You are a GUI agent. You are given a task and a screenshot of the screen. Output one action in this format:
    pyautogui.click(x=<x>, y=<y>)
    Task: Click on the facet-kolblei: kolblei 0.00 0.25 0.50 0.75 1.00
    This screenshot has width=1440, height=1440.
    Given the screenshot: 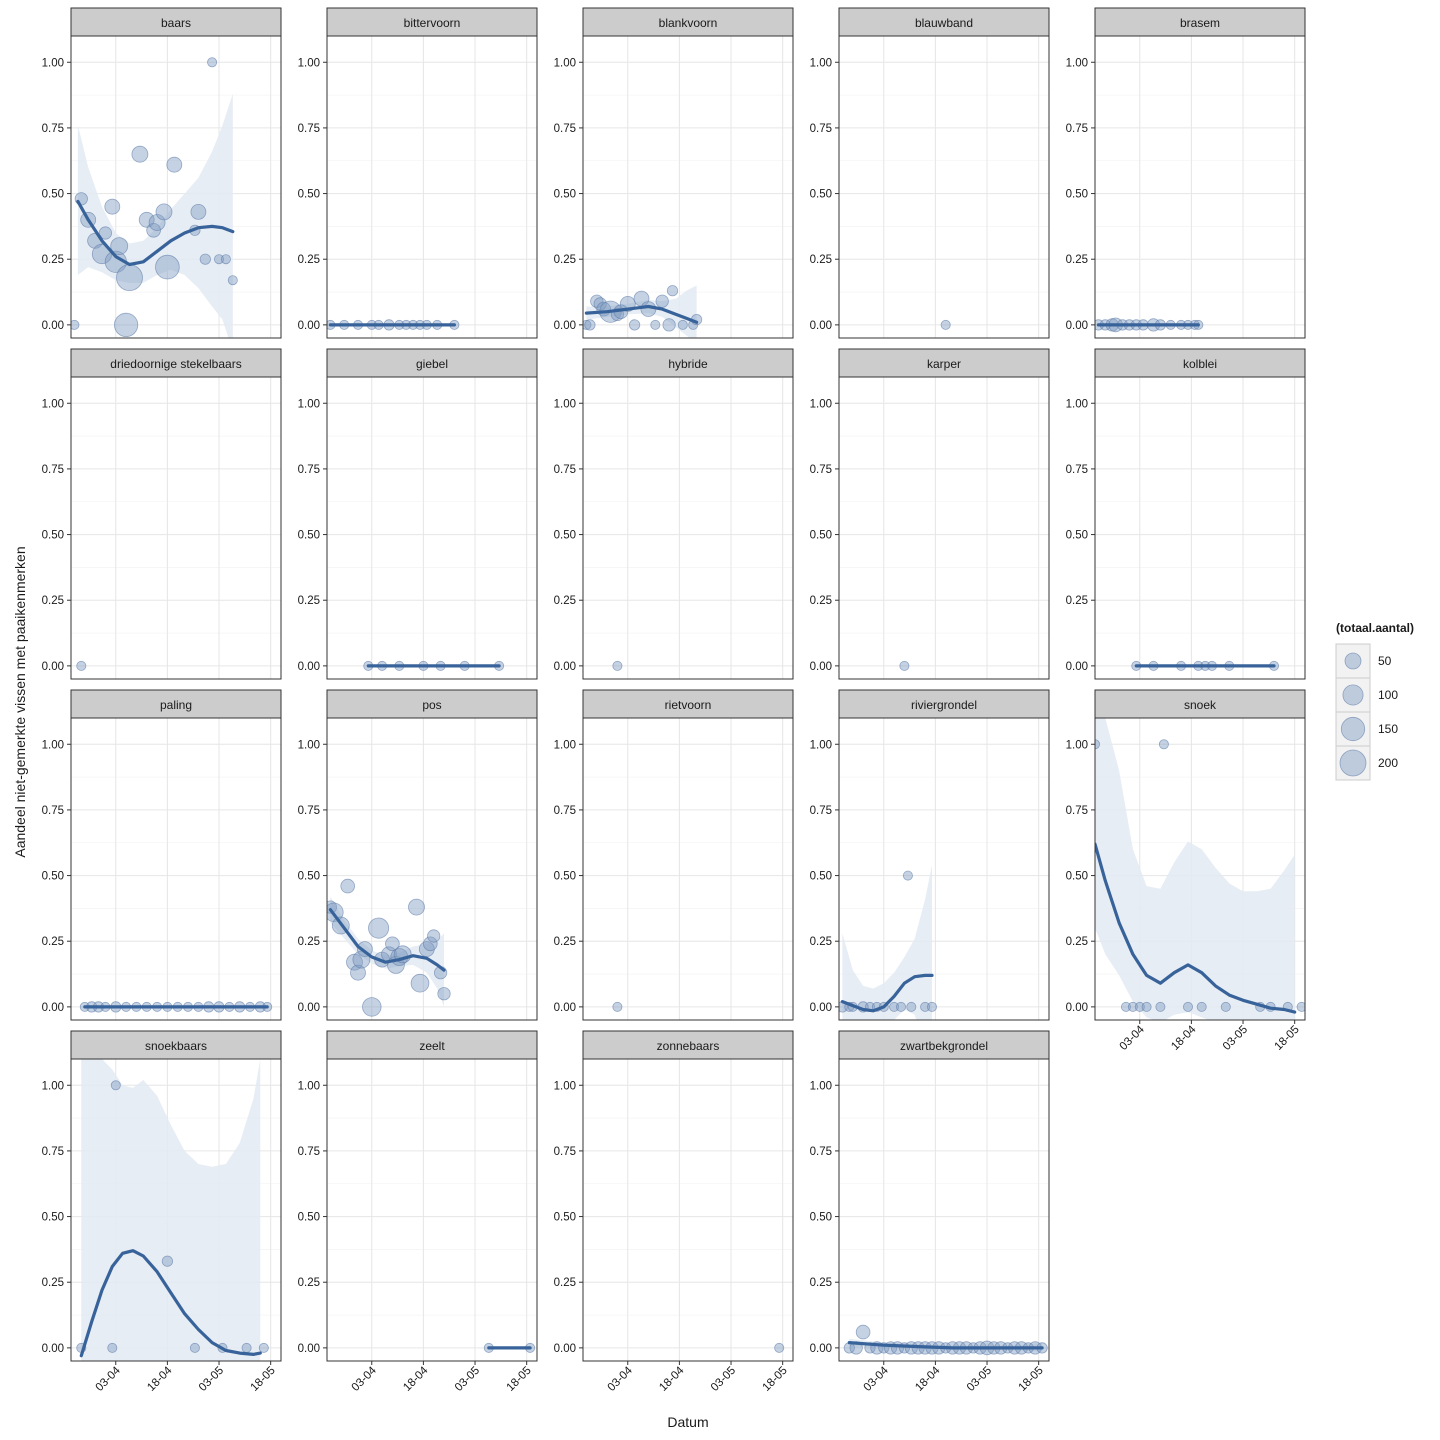 What is the action you would take?
    pyautogui.click(x=1186, y=514)
    